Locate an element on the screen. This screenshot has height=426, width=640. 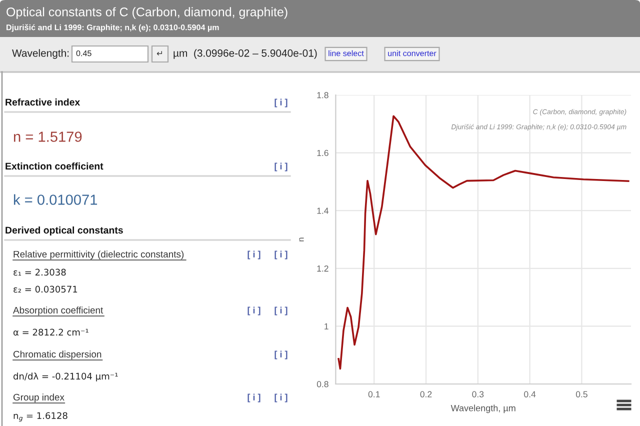
y-axis-title: n is located at coordinates (301, 240).